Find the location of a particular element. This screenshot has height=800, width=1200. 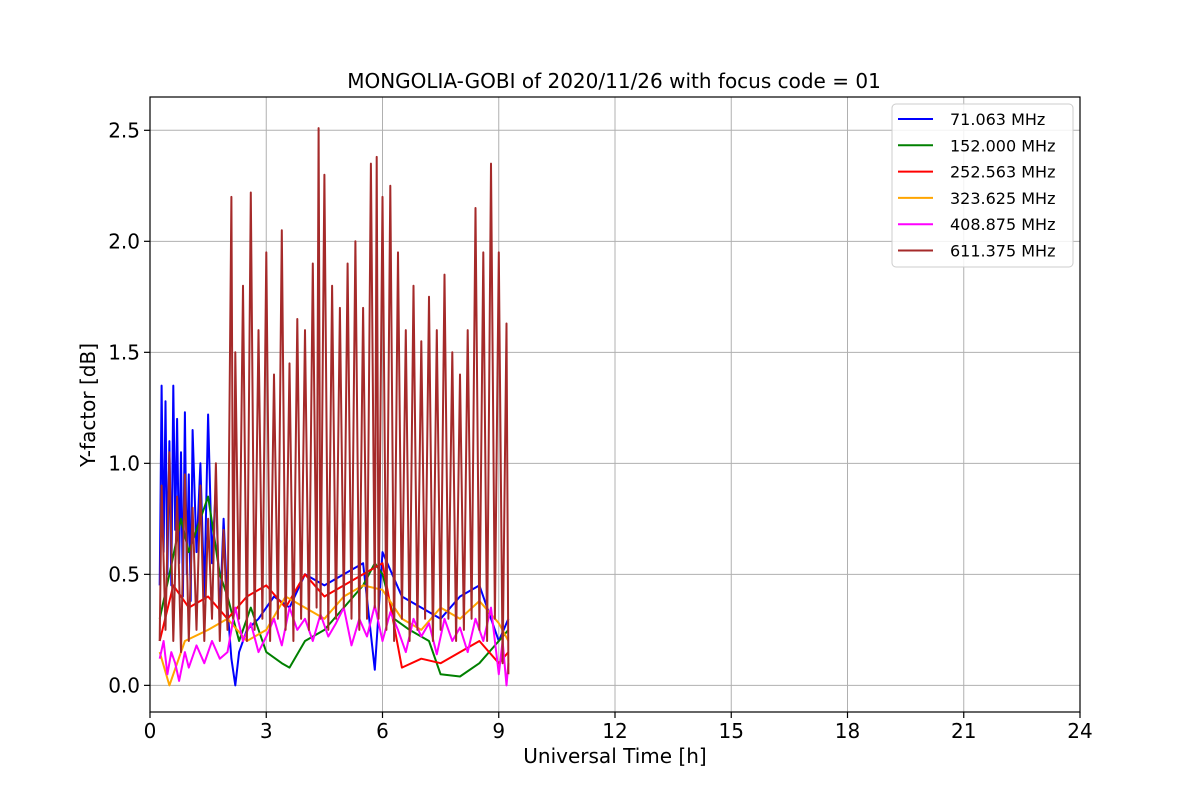

legend-label: 611.375 MHz is located at coordinates (1002, 251).